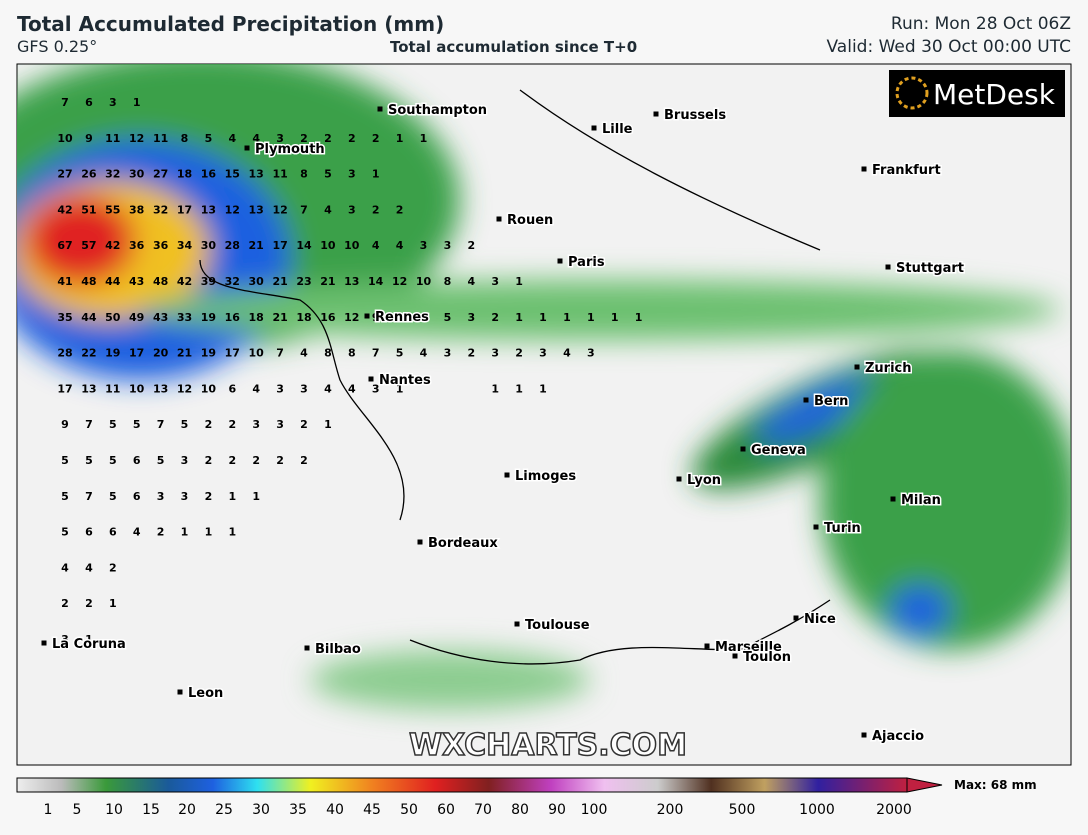 The height and width of the screenshot is (835, 1088). I want to click on city-label: Toulon, so click(767, 657).